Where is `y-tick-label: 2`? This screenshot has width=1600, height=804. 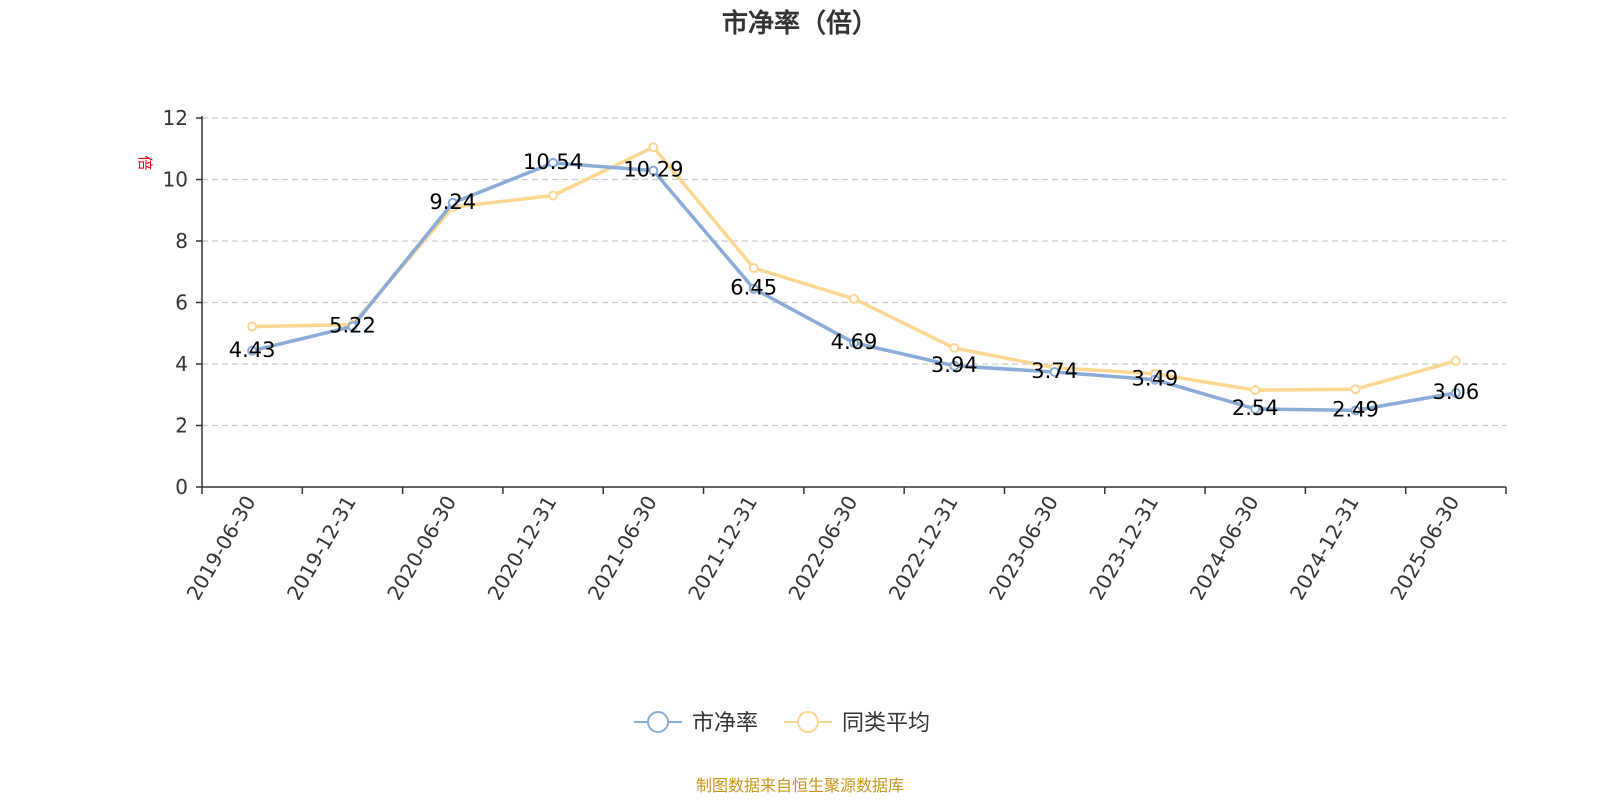
y-tick-label: 2 is located at coordinates (181, 426).